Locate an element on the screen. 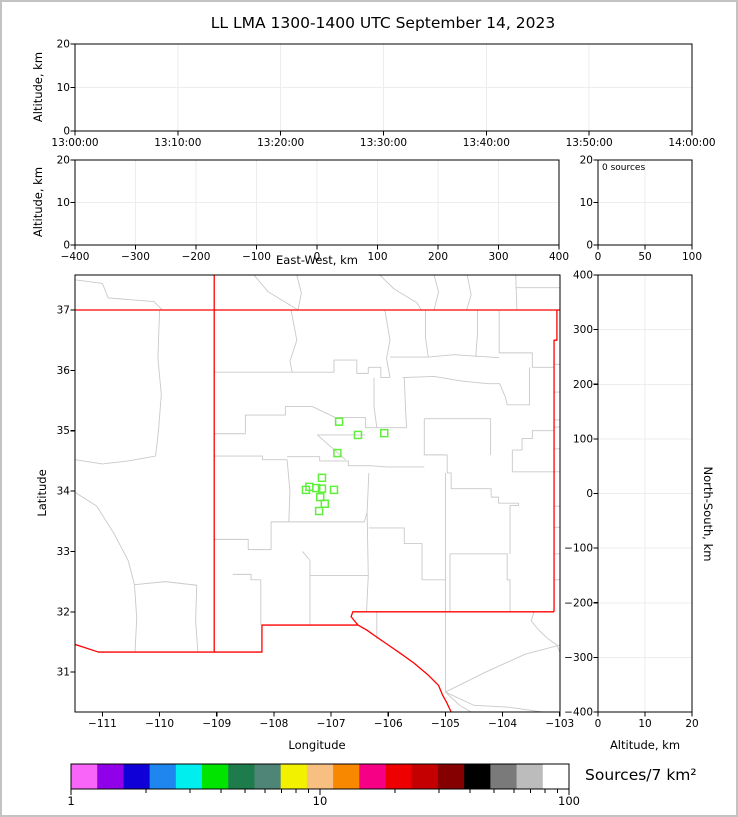 Image resolution: width=738 pixels, height=817 pixels. tick-label: 13:00:00 is located at coordinates (74, 143).